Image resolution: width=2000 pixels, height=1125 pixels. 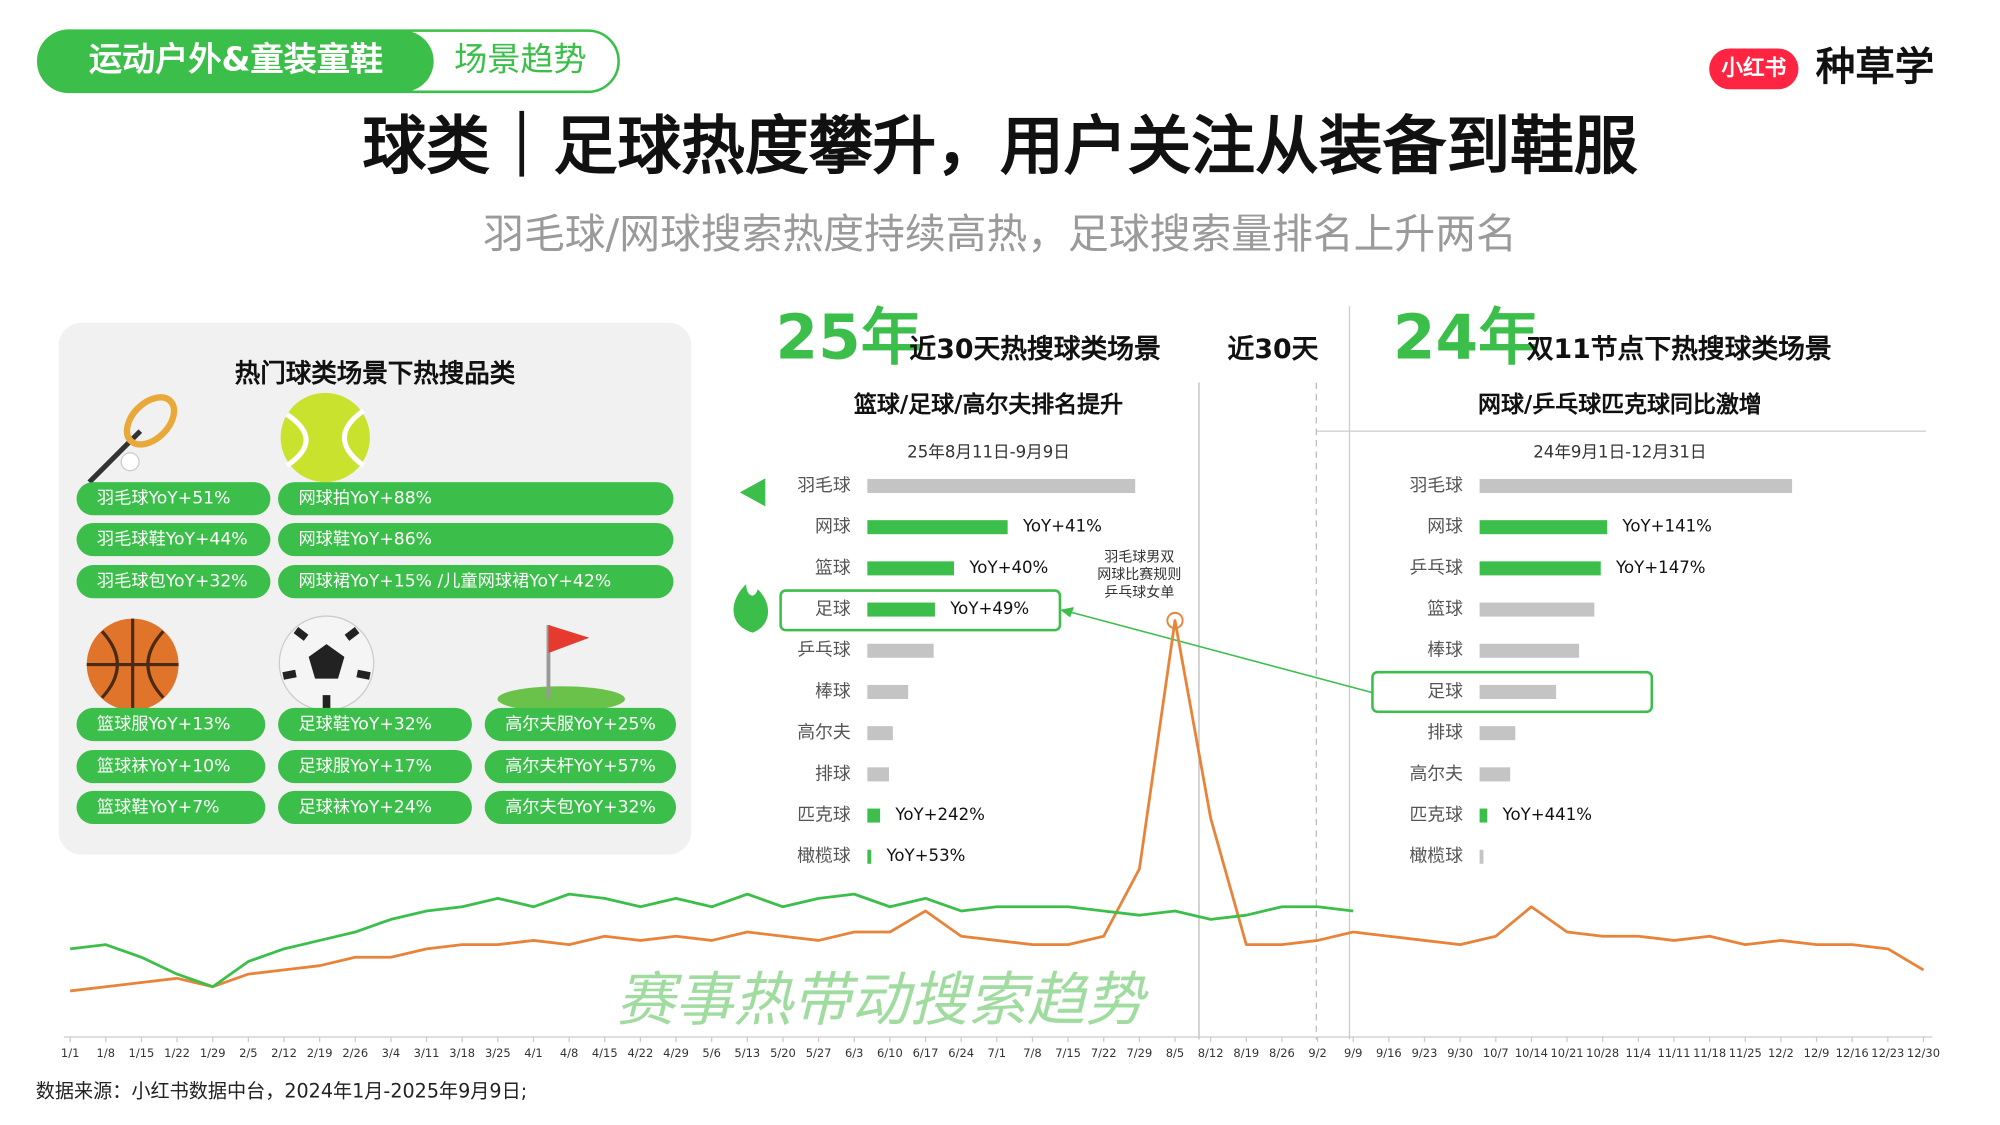 I want to click on pill-label: 网球裙YoY+15% /儿童网球裙YoY+42%, so click(x=454, y=582).